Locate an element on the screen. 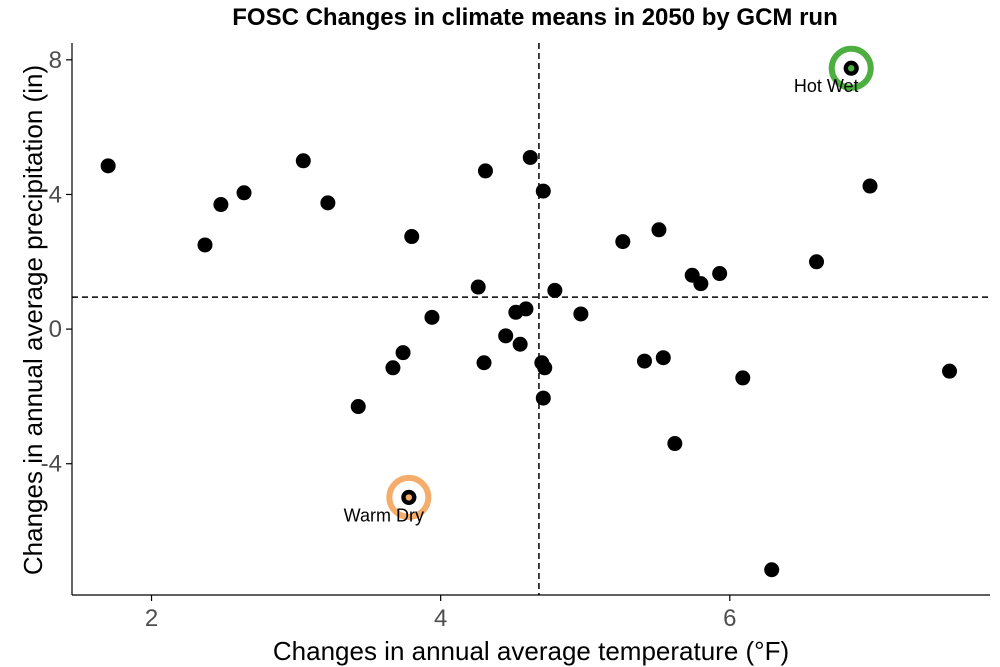 The height and width of the screenshot is (667, 1000). x-tick-label: 2 is located at coordinates (151, 618).